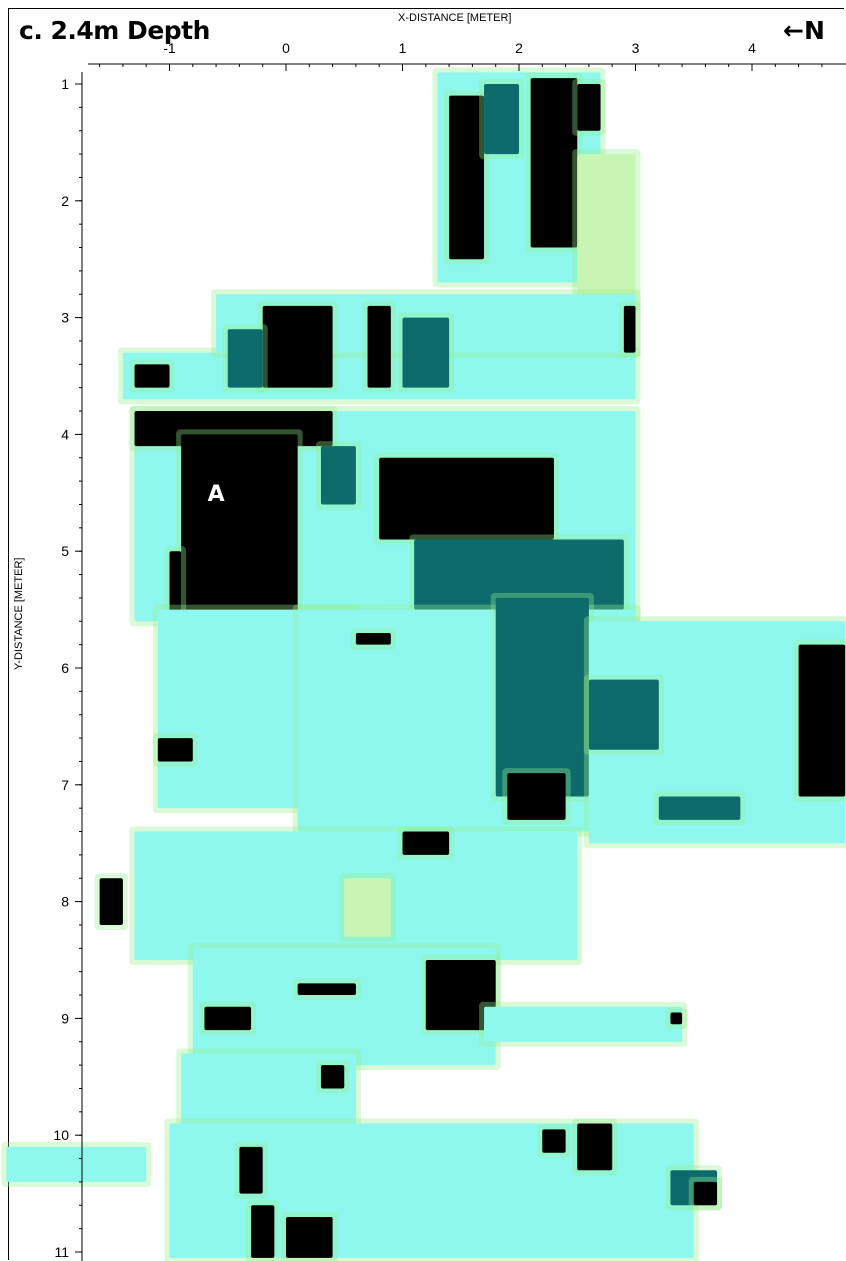 This screenshot has width=846, height=1261. What do you see at coordinates (752, 48) in the screenshot?
I see `x-tick-label: 4` at bounding box center [752, 48].